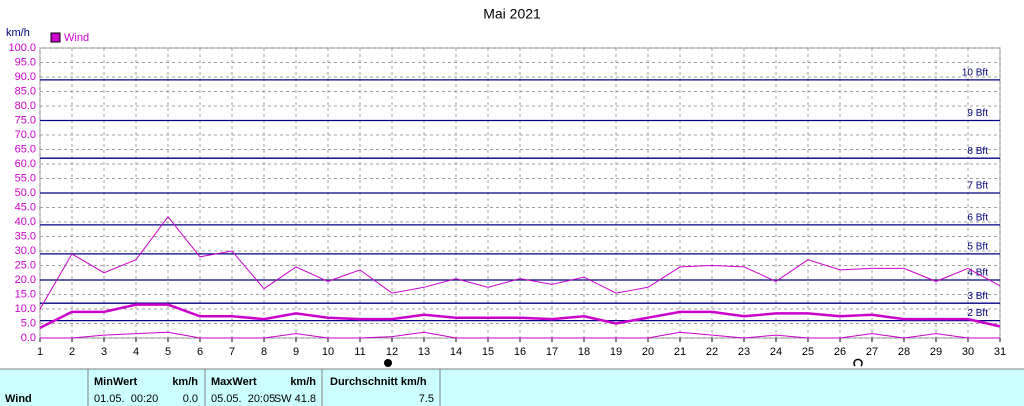 This screenshot has height=406, width=1024. Describe the element at coordinates (426, 399) in the screenshot. I see `table-cell: 7.5` at that location.